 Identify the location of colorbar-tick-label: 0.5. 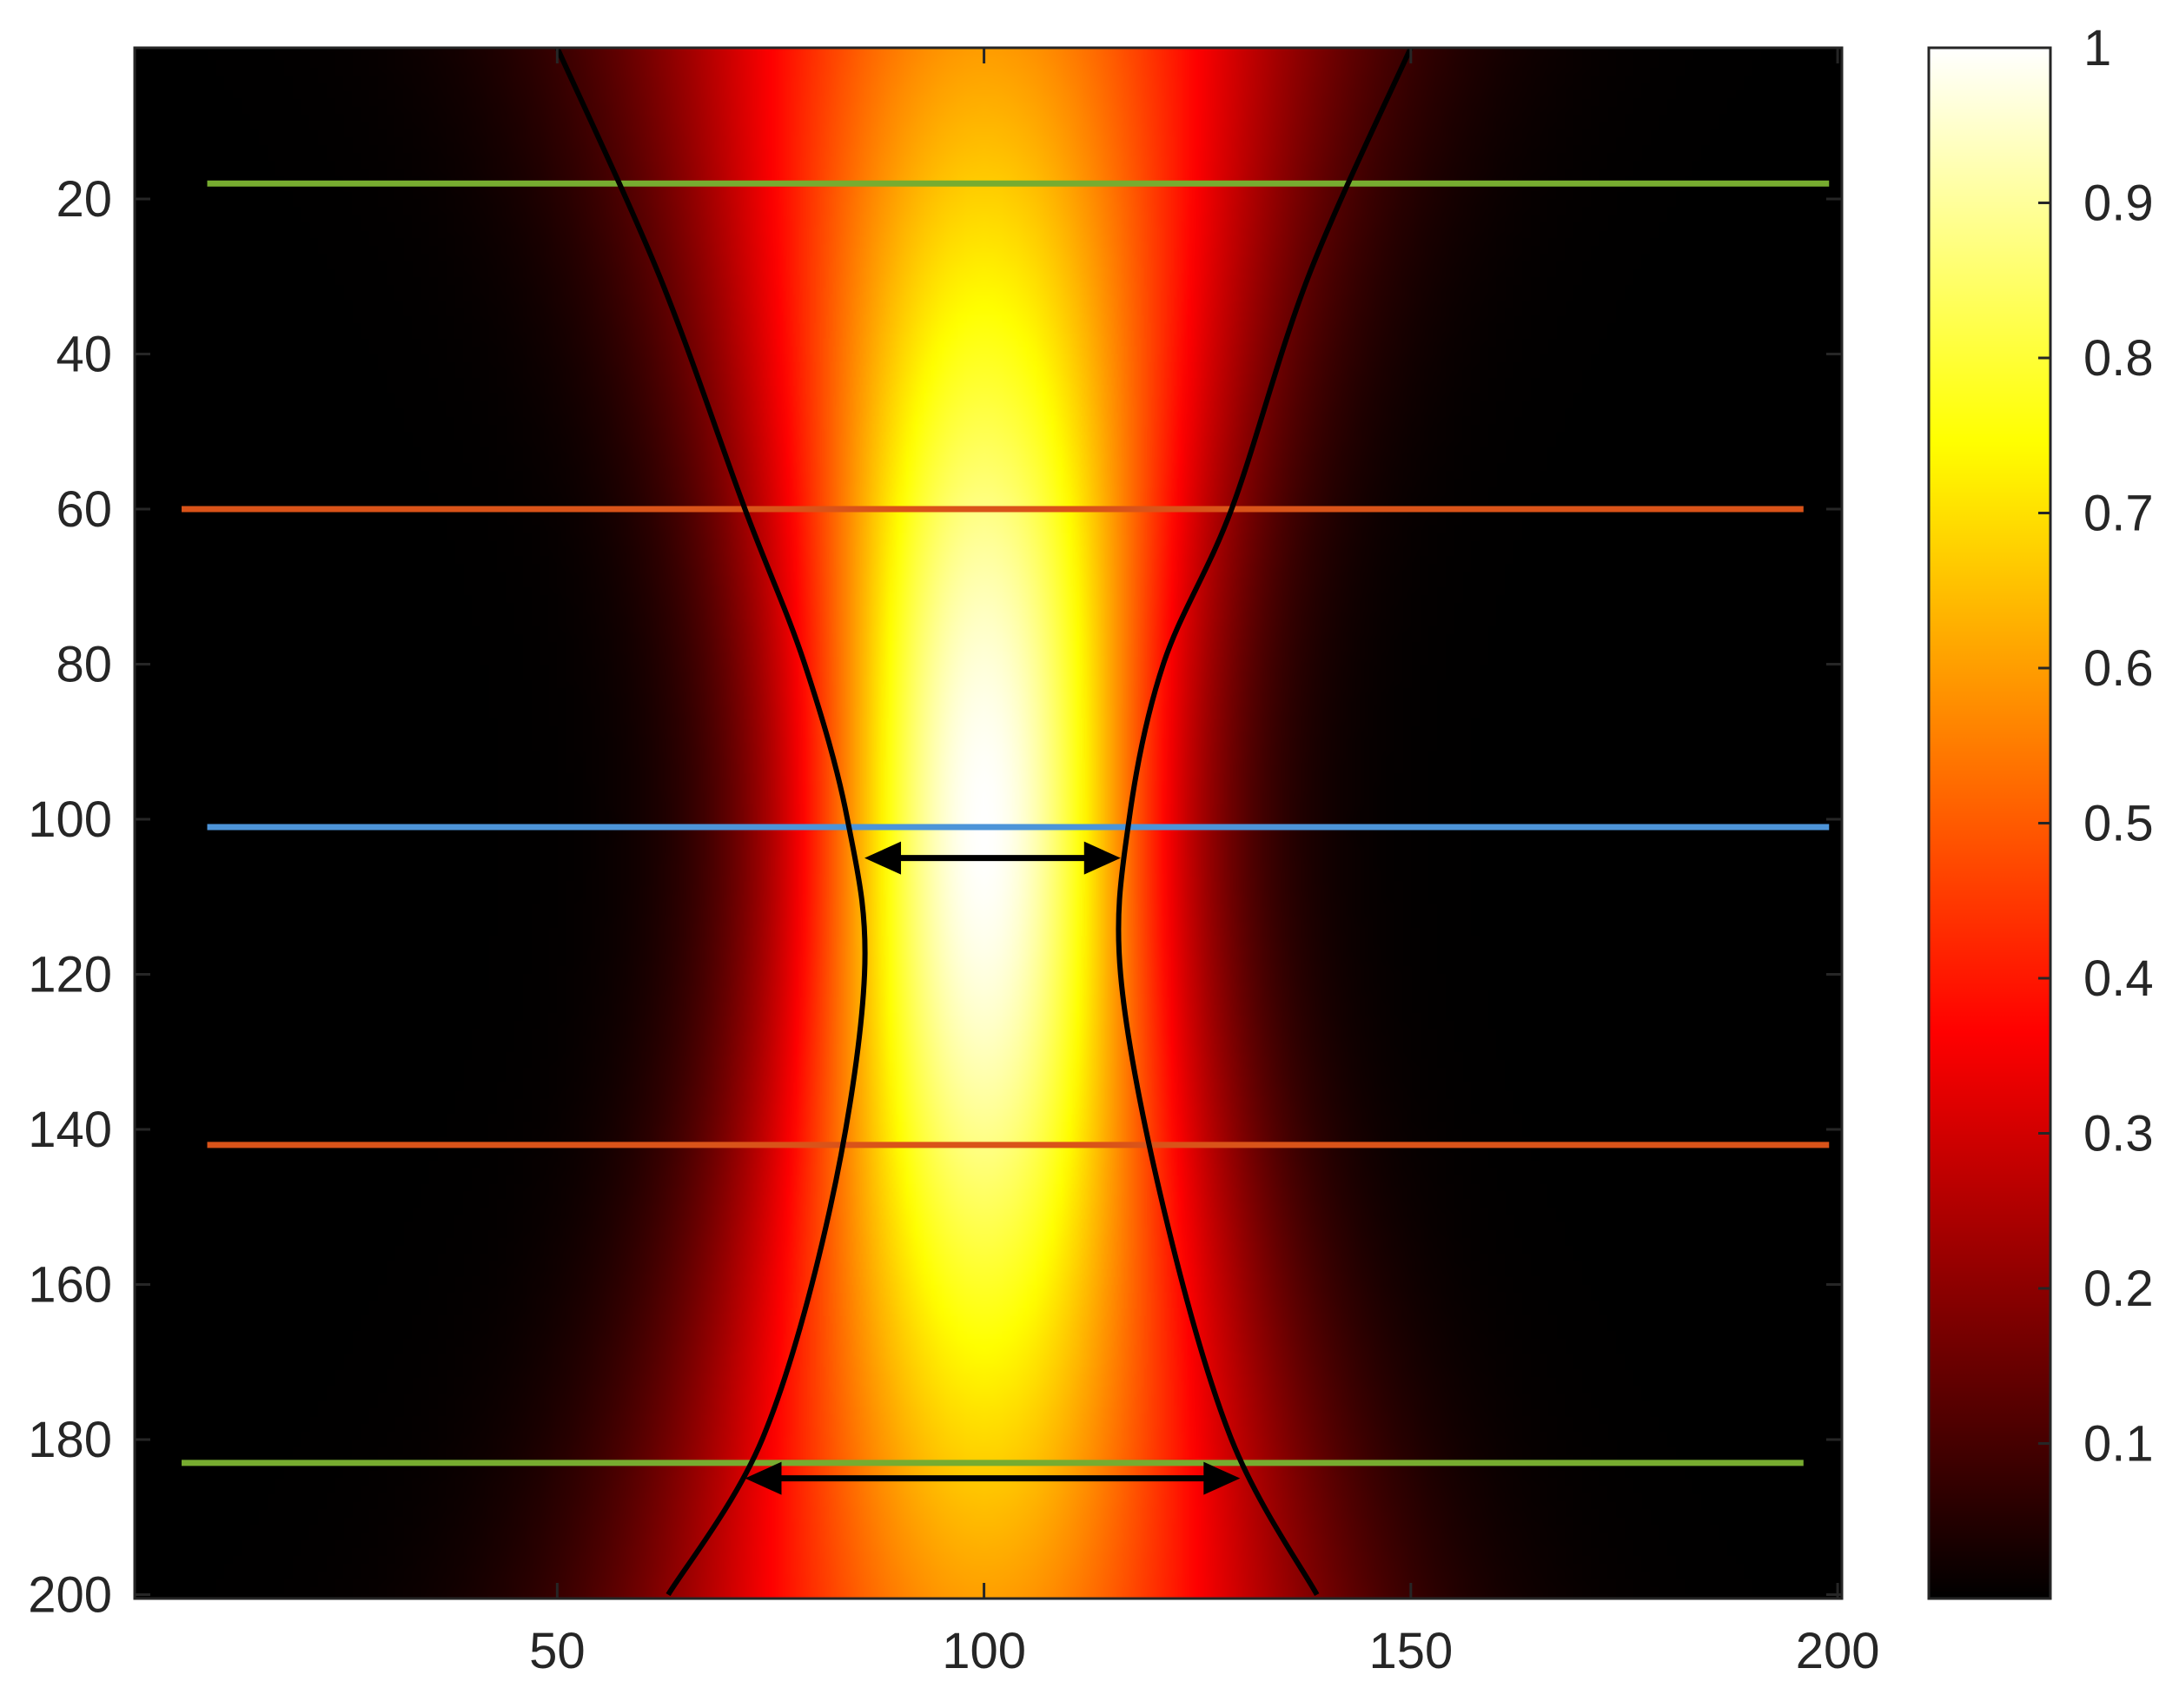
(2118, 824).